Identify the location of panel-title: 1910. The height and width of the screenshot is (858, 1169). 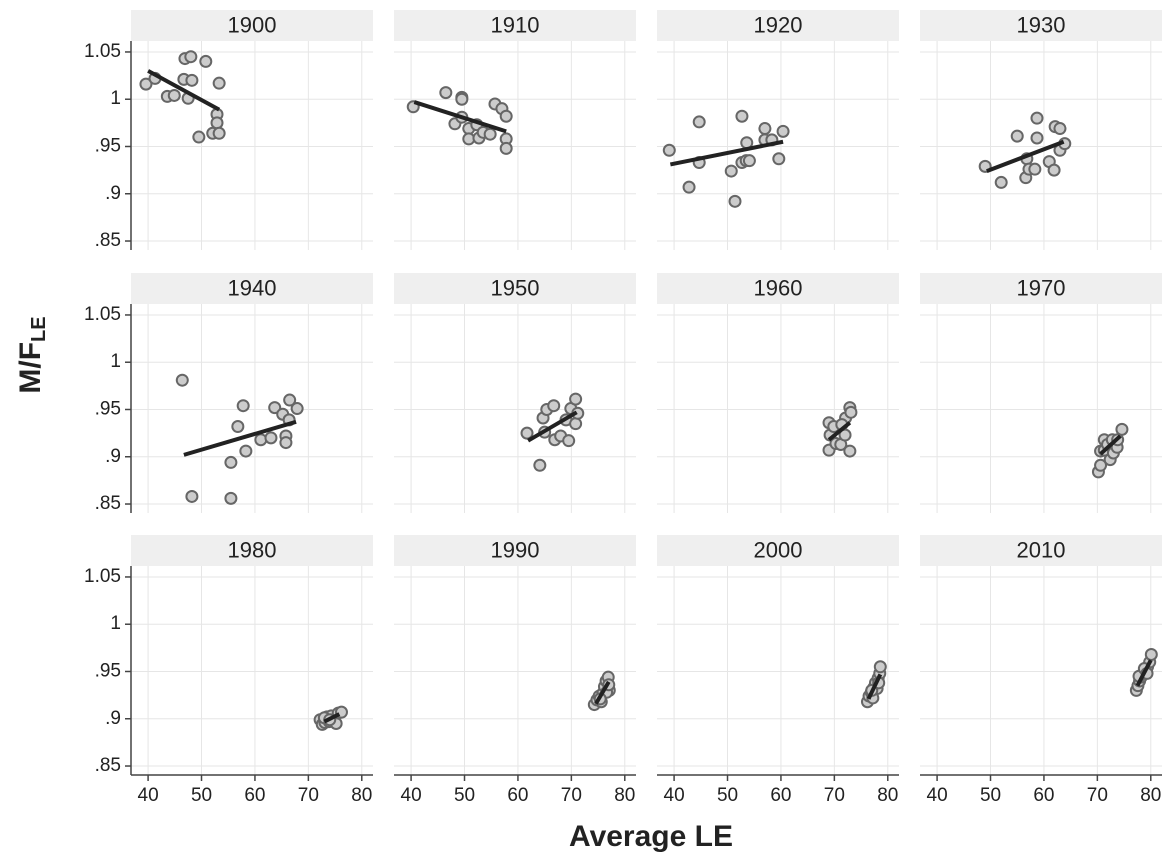
(515, 24).